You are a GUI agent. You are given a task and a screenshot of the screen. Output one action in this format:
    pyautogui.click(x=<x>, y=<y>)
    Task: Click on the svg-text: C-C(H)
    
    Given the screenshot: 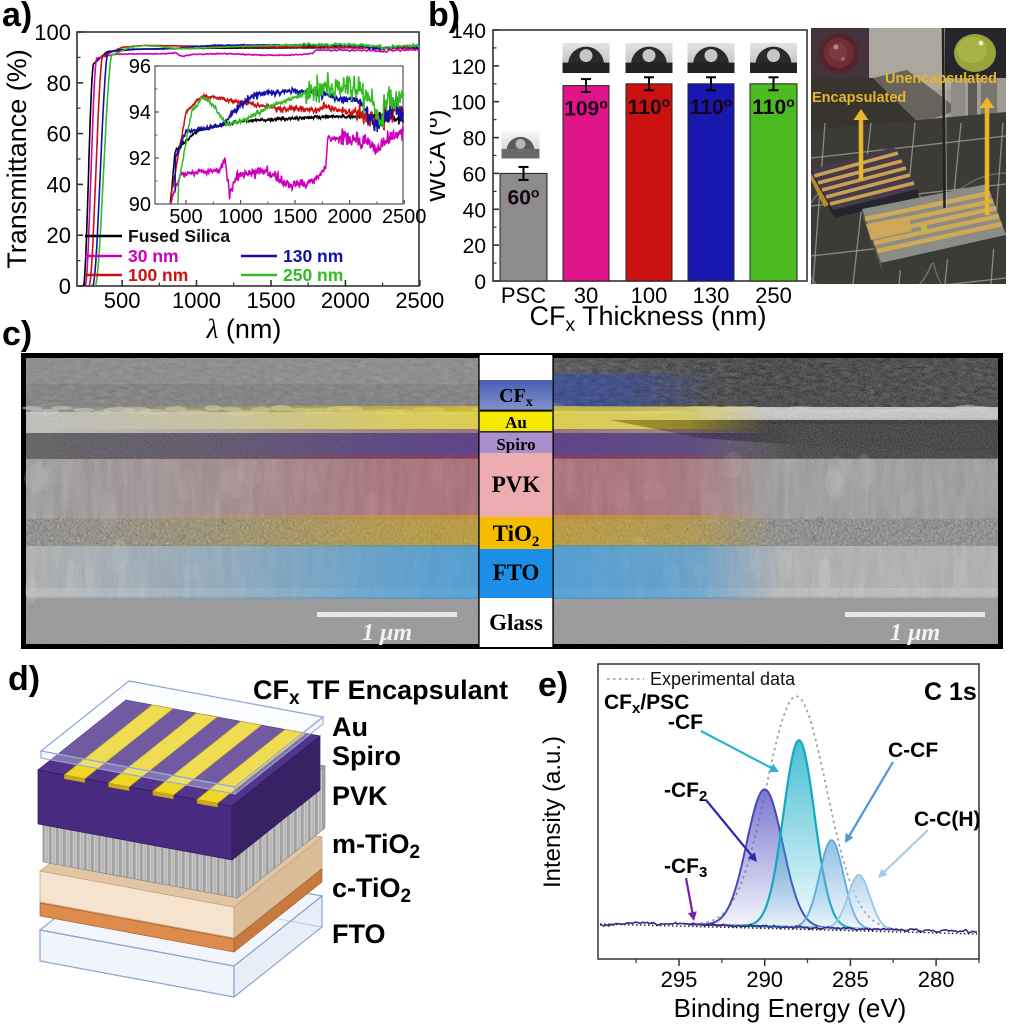 What is the action you would take?
    pyautogui.click(x=947, y=819)
    